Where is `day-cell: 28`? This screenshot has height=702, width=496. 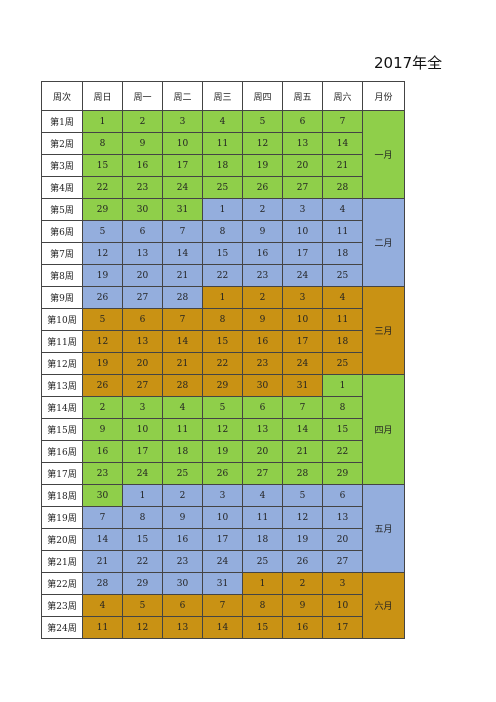 day-cell: 28 is located at coordinates (182, 297).